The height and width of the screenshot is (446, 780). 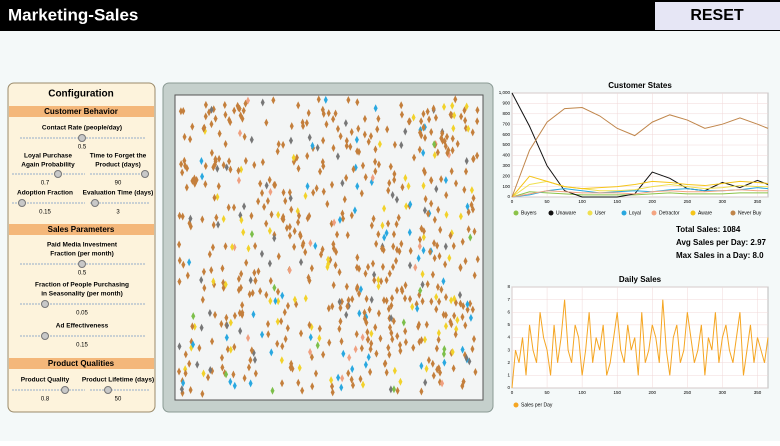 I want to click on y-tick-label: 5, so click(x=508, y=324).